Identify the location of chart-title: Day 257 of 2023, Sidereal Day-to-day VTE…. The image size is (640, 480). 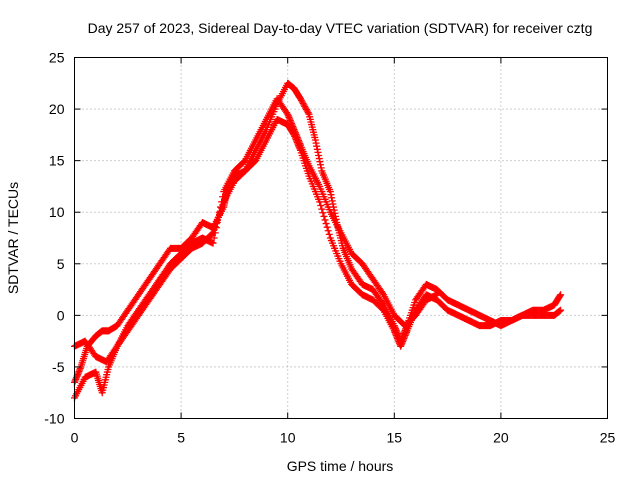
(340, 28).